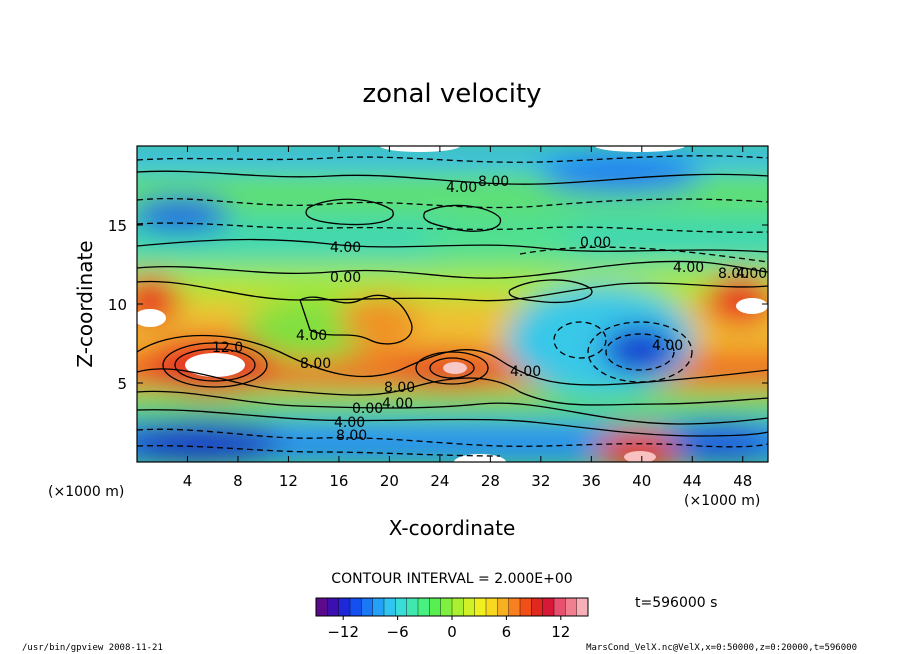 This screenshot has width=904, height=654. What do you see at coordinates (742, 481) in the screenshot?
I see `x-tick-label: 48` at bounding box center [742, 481].